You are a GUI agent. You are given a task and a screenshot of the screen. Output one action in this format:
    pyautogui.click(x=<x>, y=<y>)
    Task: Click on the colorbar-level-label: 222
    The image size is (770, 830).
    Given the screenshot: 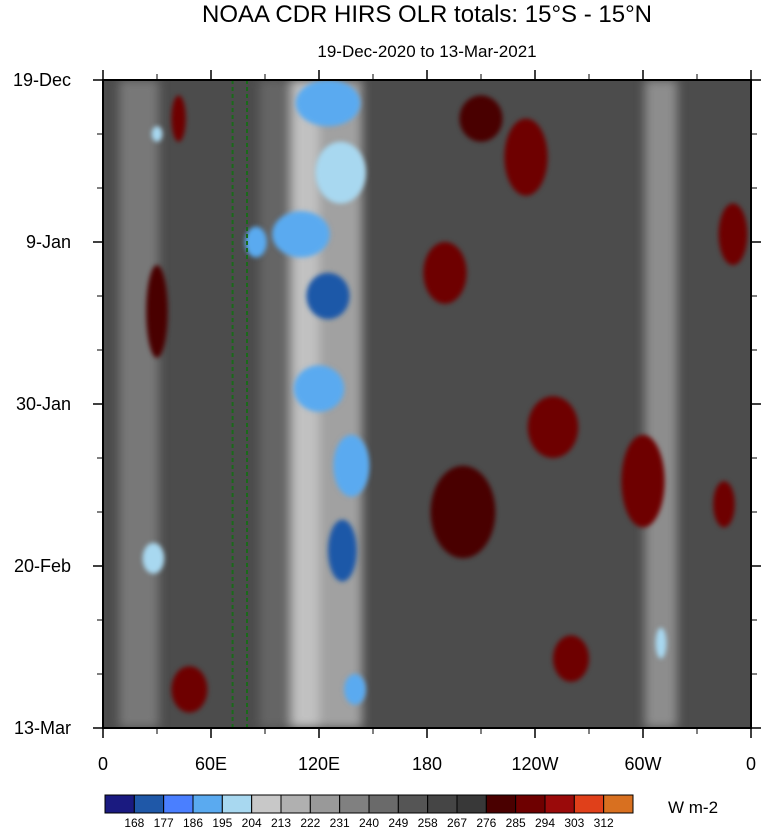 What is the action you would take?
    pyautogui.click(x=310, y=823)
    